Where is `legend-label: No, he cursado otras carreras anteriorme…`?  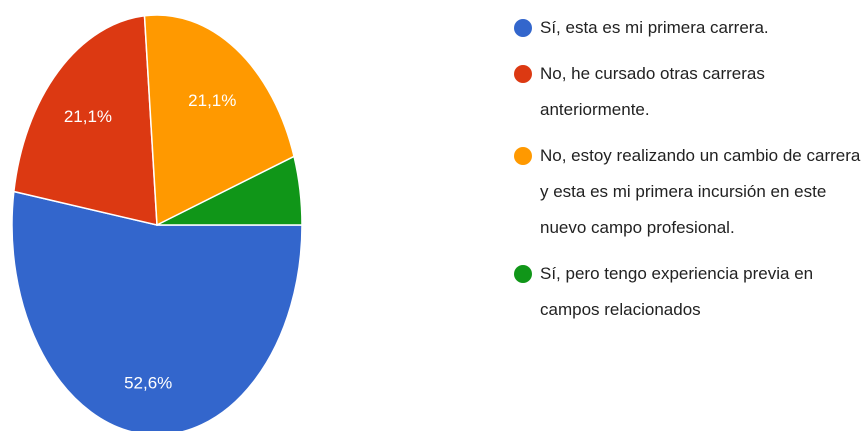
legend-label: No, he cursado otras carreras anteriorme… is located at coordinates (652, 91).